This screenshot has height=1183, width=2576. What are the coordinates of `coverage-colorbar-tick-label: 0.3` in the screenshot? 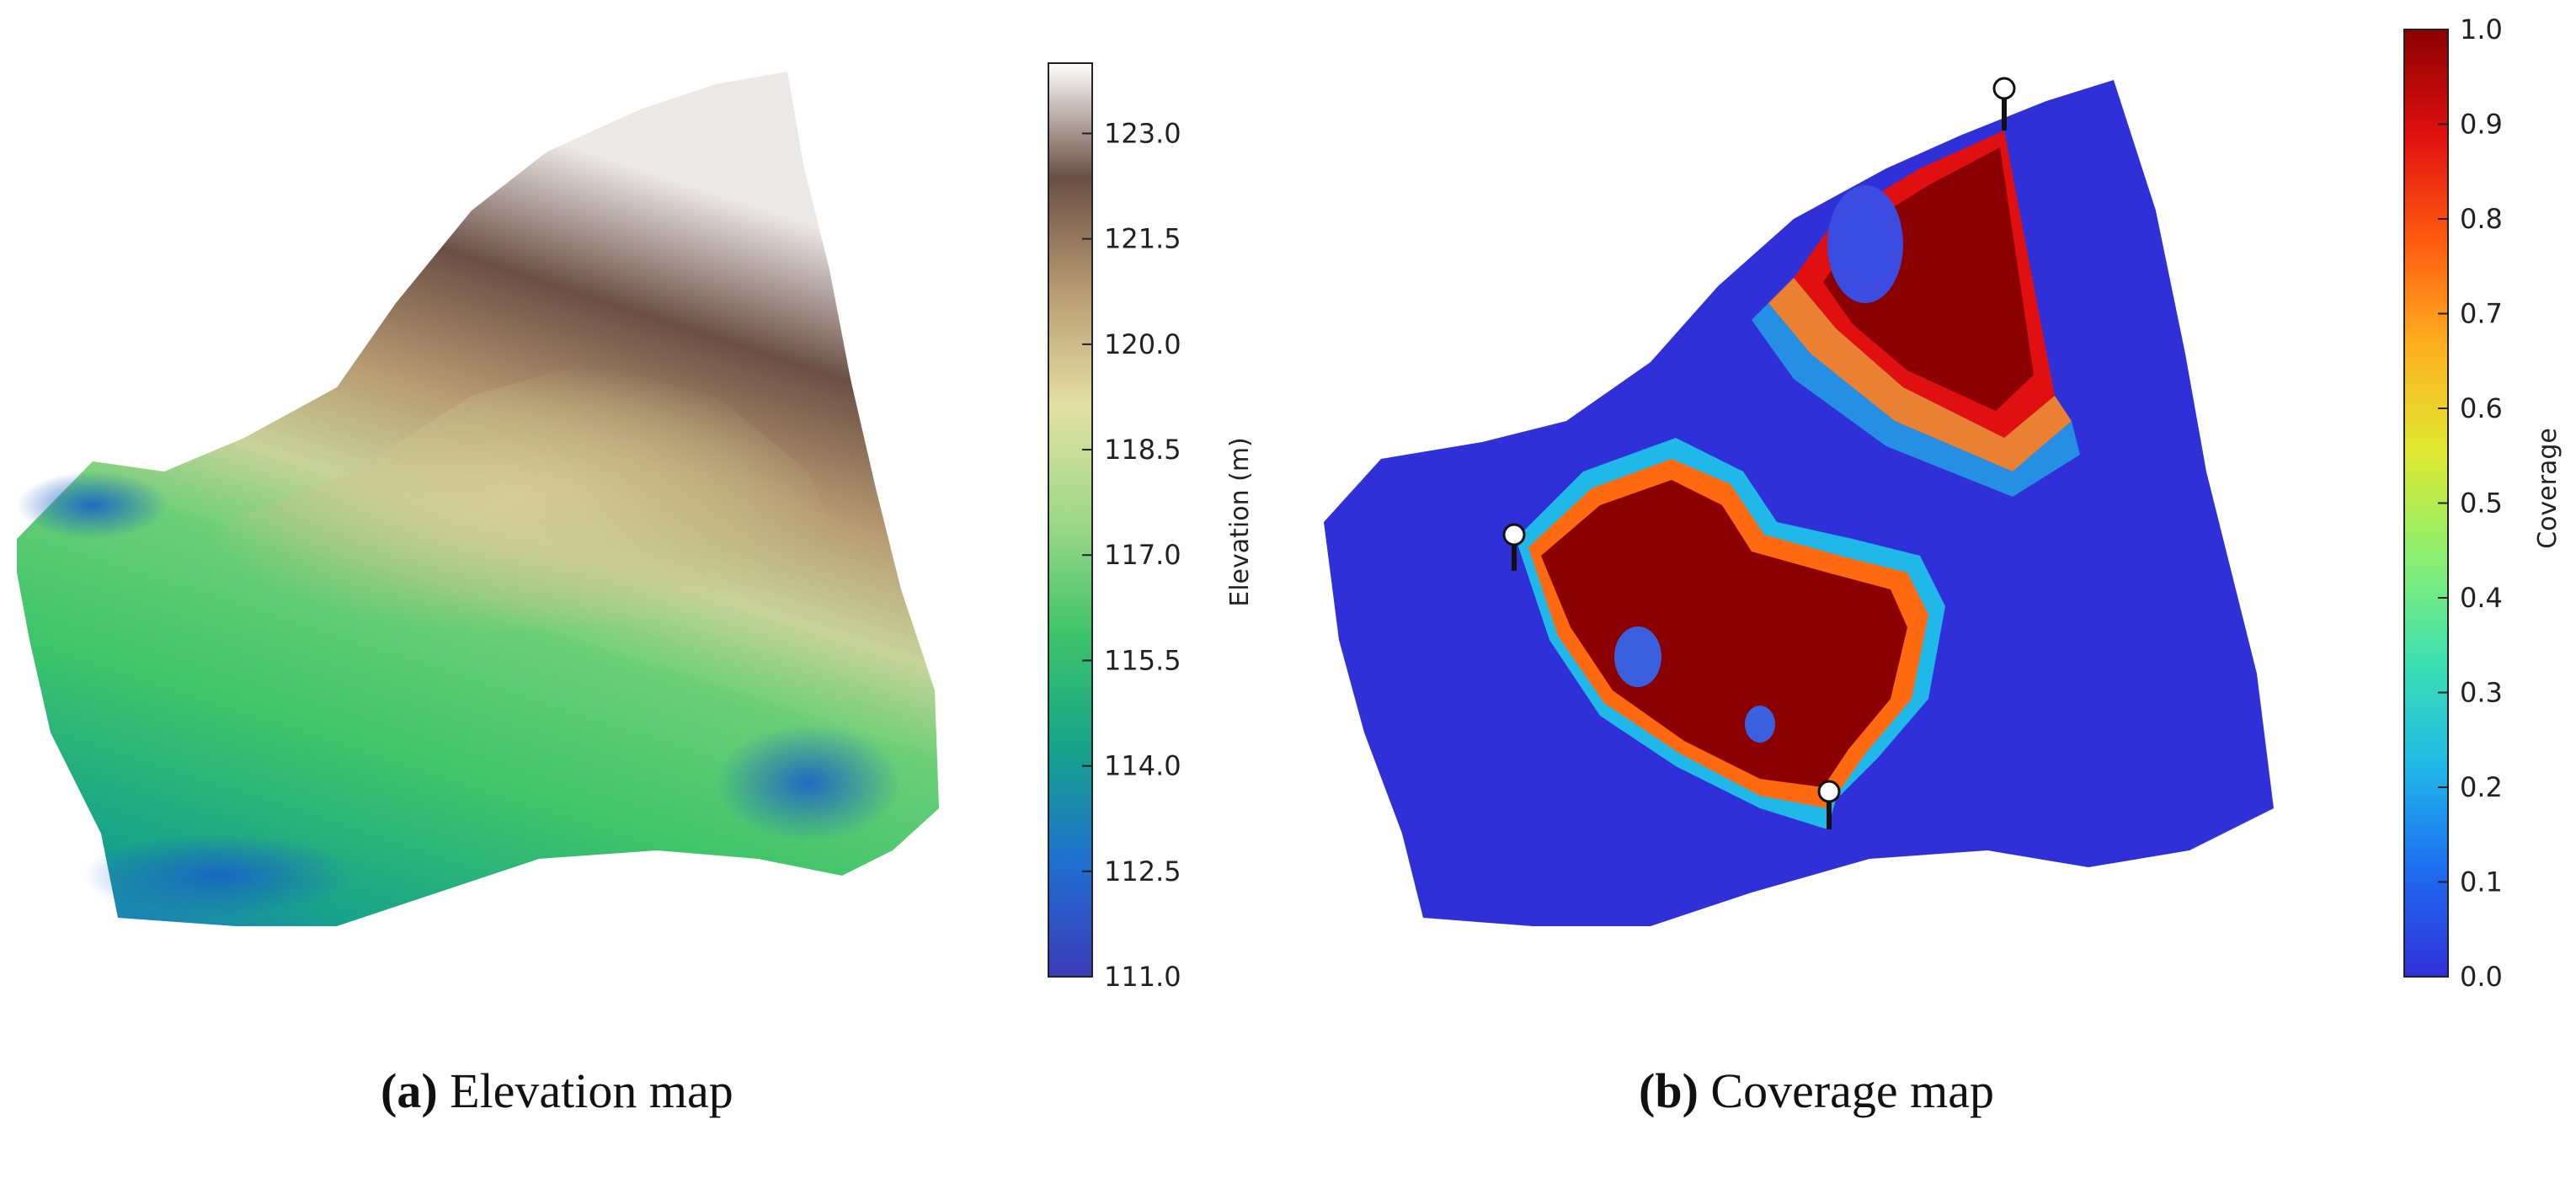 It's located at (2481, 693).